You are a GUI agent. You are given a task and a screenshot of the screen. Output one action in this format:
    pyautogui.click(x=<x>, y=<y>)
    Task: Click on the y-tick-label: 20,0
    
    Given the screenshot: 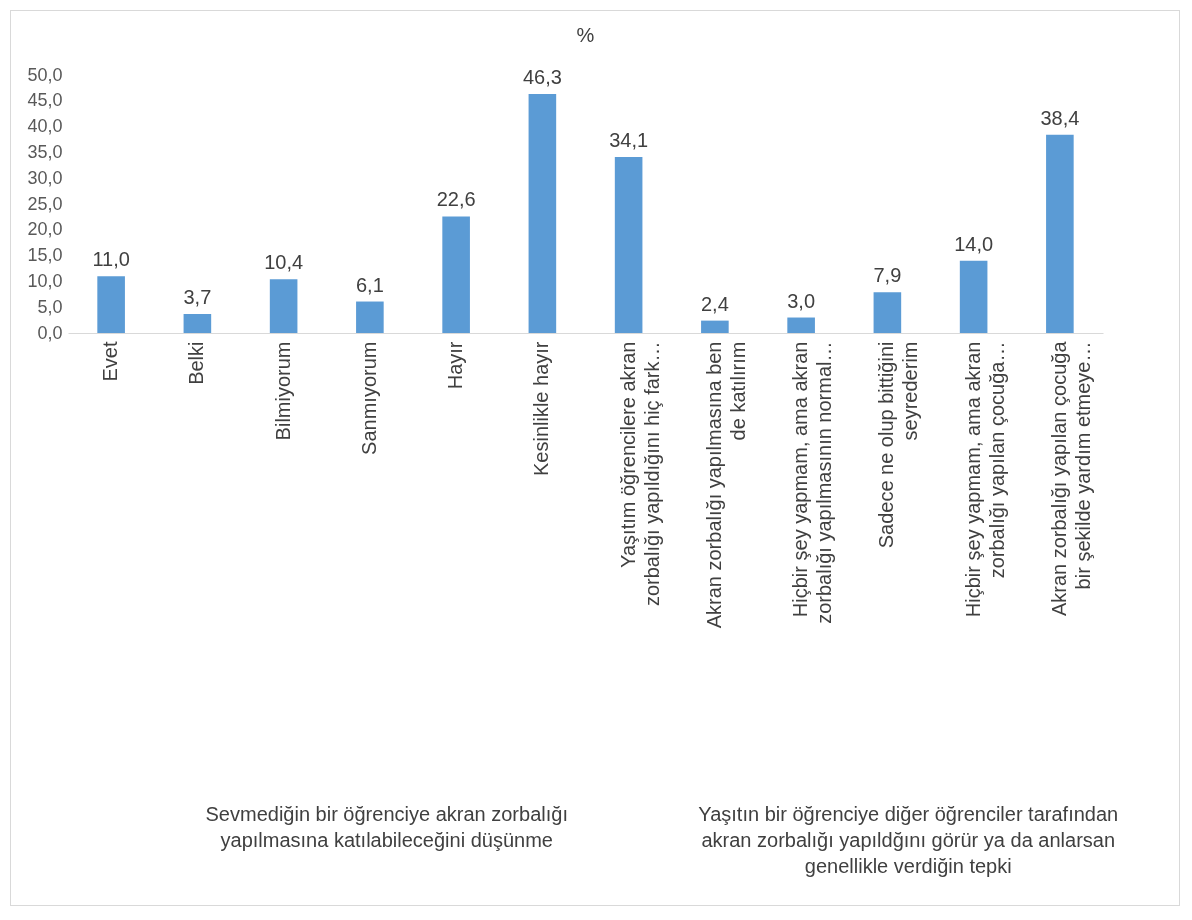 What is the action you would take?
    pyautogui.click(x=45, y=229)
    